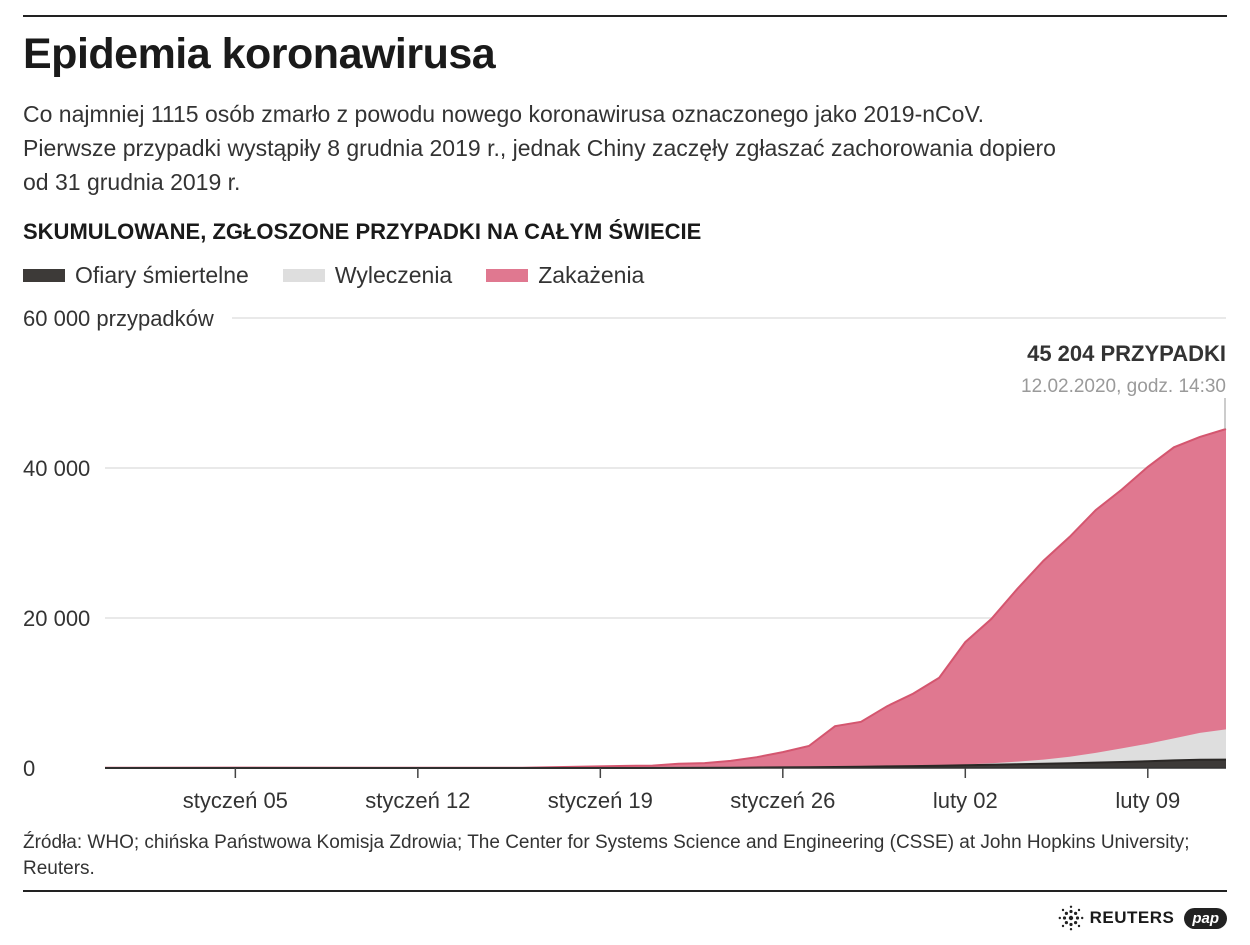 Image resolution: width=1250 pixels, height=945 pixels. What do you see at coordinates (591, 275) in the screenshot?
I see `legend-label-infections: Zakażenia` at bounding box center [591, 275].